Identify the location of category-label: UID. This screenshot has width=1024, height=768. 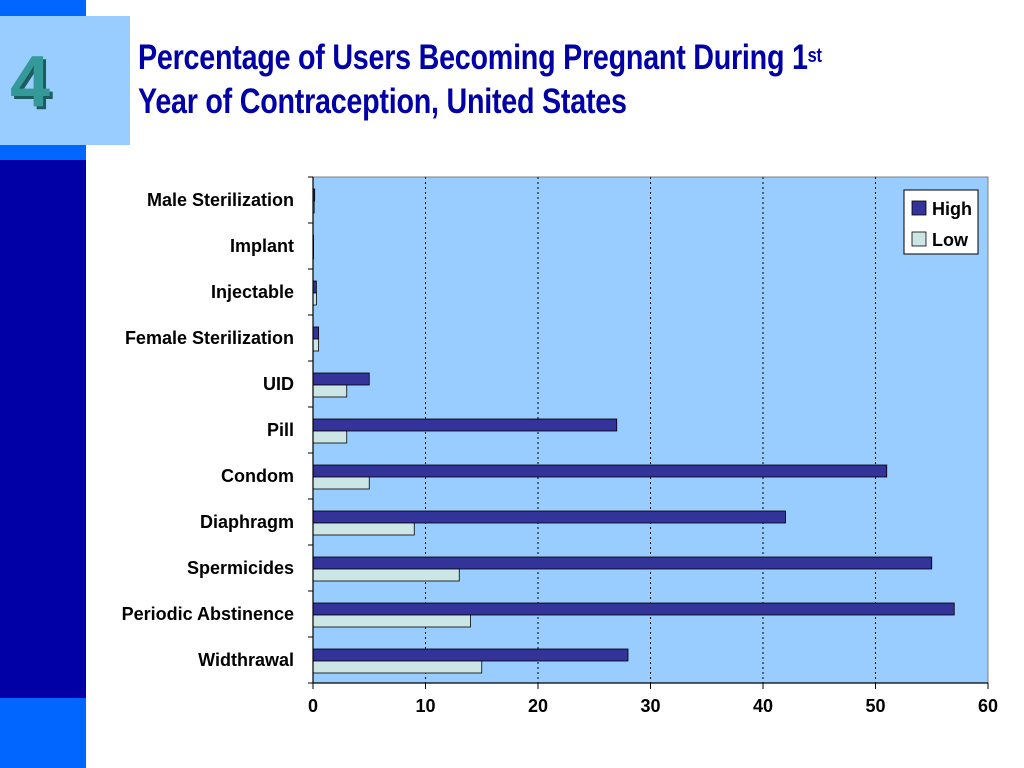
(278, 384).